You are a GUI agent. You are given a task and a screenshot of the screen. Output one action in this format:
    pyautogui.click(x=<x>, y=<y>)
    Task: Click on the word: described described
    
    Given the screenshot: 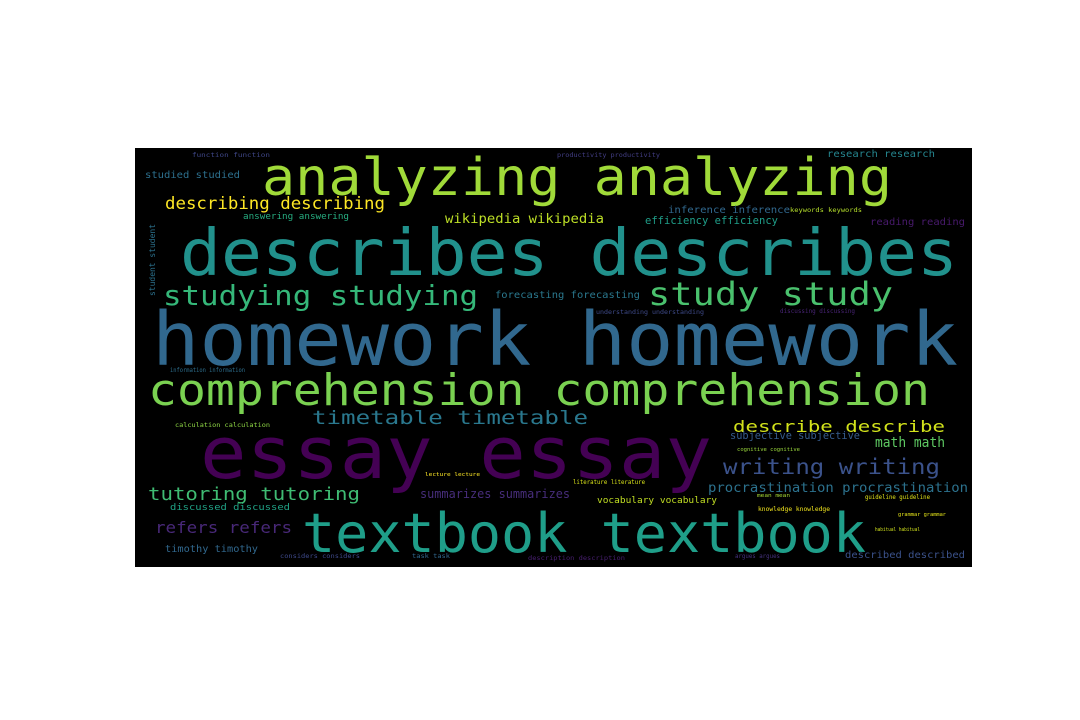 What is the action you would take?
    pyautogui.click(x=905, y=555)
    